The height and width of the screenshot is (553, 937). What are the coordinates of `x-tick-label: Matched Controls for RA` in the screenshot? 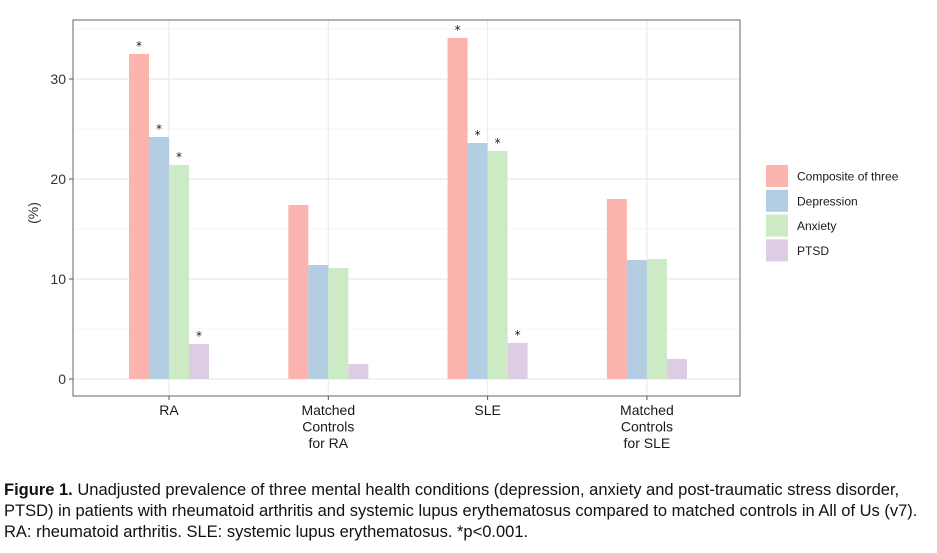 It's located at (328, 426).